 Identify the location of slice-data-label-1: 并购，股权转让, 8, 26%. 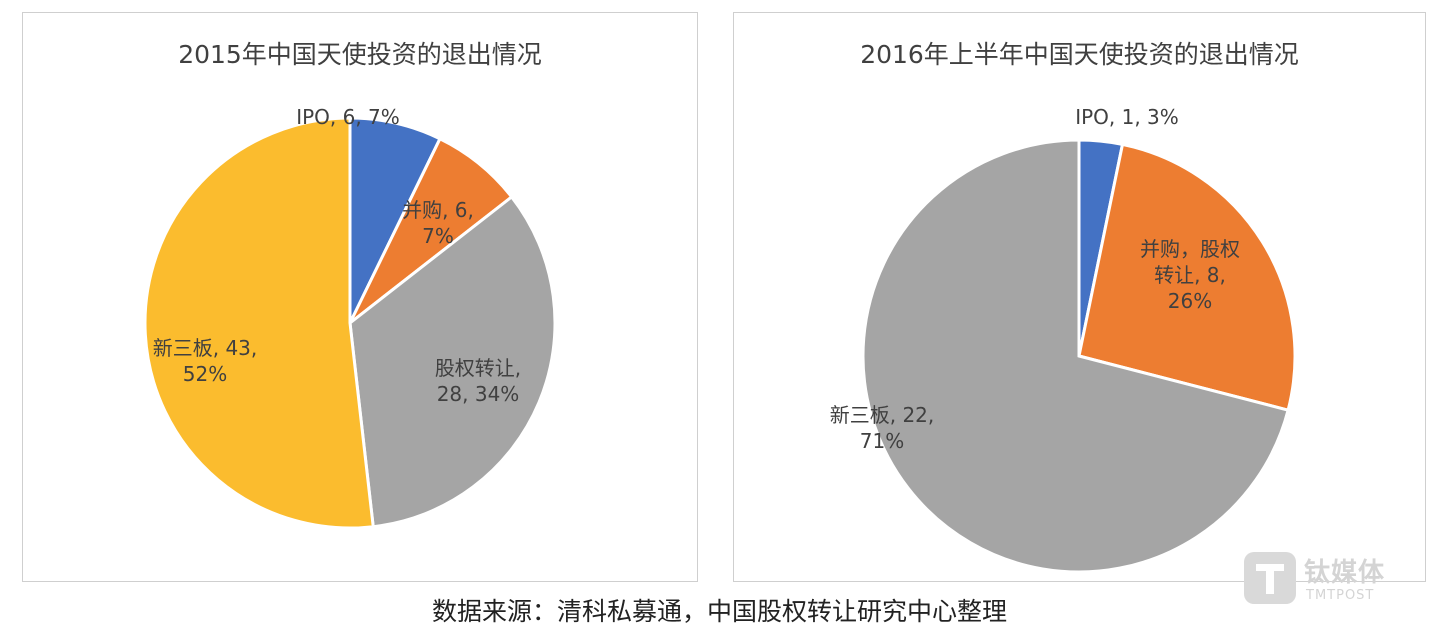
(1190, 275).